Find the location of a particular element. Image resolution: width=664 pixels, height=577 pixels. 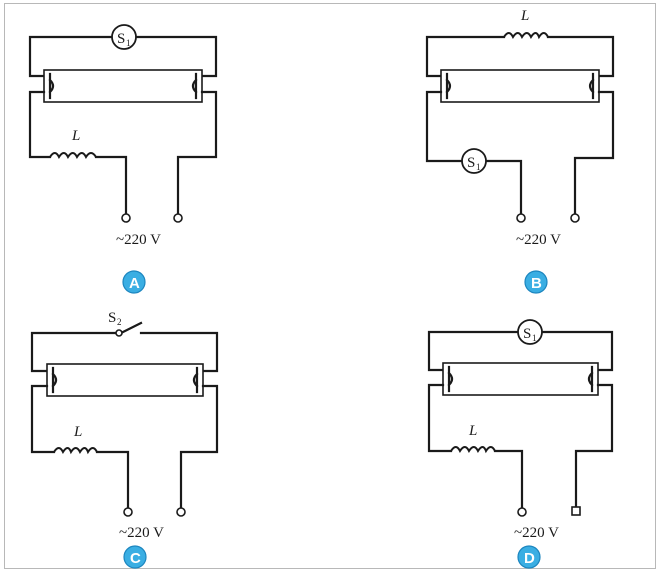

panel-a-terminal-left is located at coordinates (126, 218).